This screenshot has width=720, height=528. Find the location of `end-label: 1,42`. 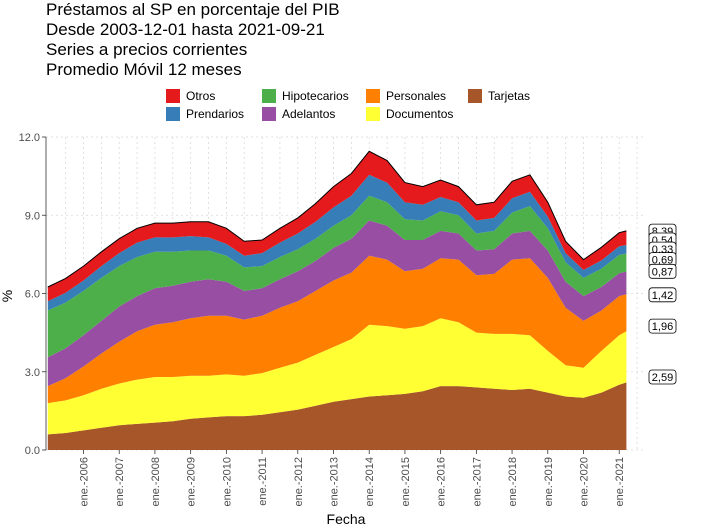

end-label: 1,42 is located at coordinates (662, 296).